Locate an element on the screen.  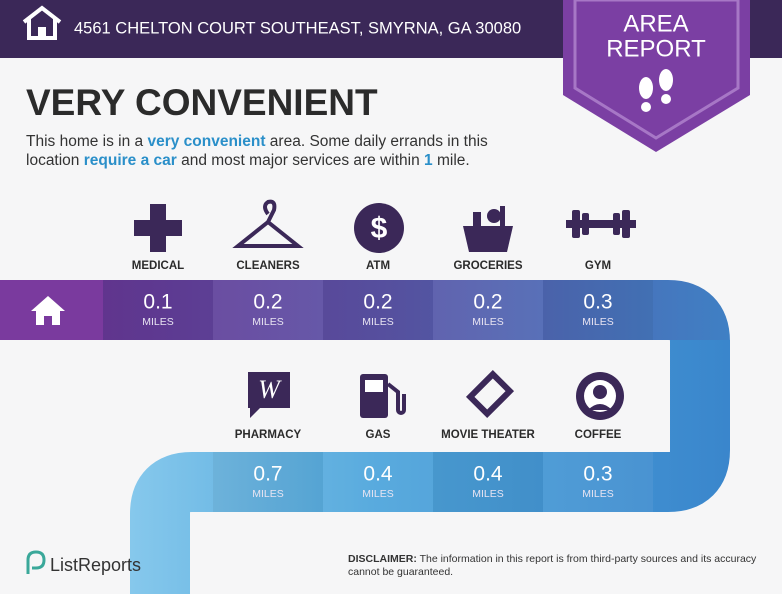
cleaners-icon is located at coordinates (268, 223).